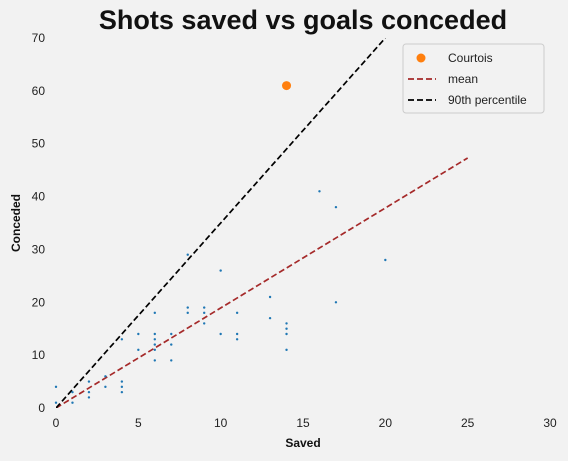 The width and height of the screenshot is (568, 461). I want to click on y-tick-label: 70, so click(39, 38).